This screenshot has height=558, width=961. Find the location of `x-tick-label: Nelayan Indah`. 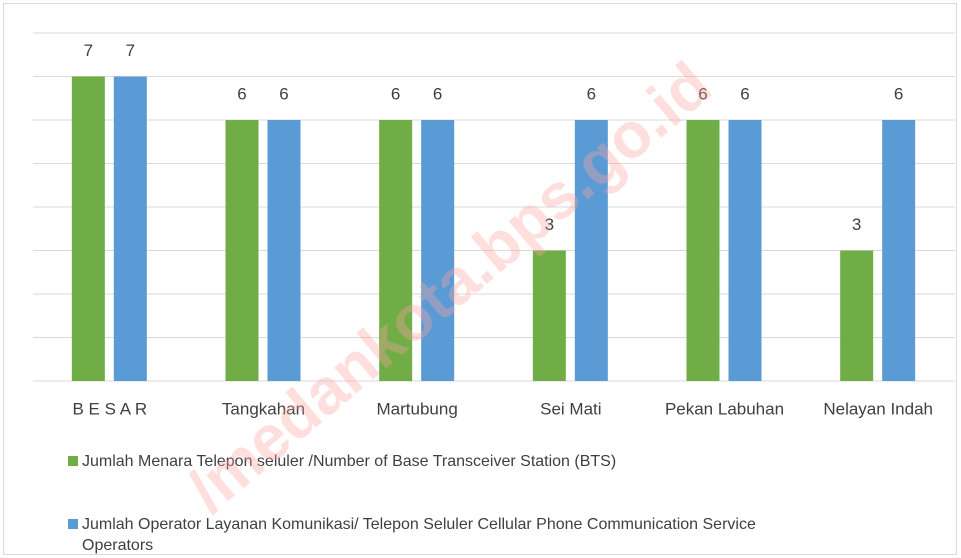

x-tick-label: Nelayan Indah is located at coordinates (878, 408).